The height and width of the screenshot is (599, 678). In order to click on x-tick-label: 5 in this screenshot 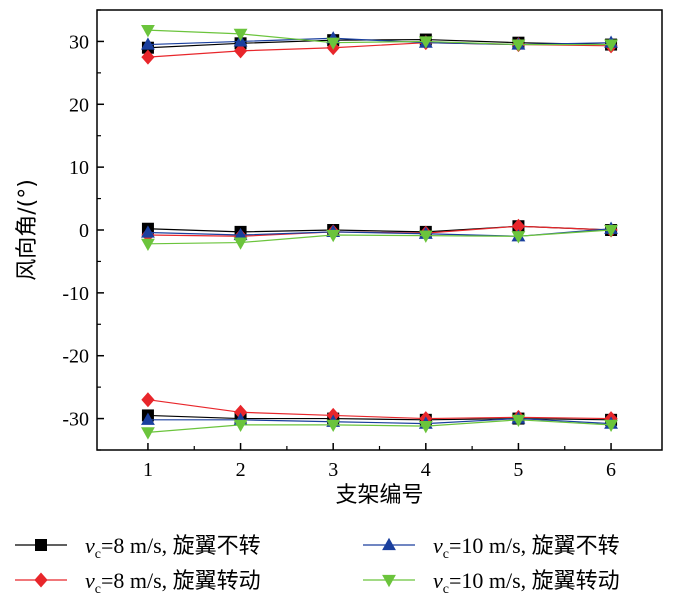, I will do `click(518, 470)`.